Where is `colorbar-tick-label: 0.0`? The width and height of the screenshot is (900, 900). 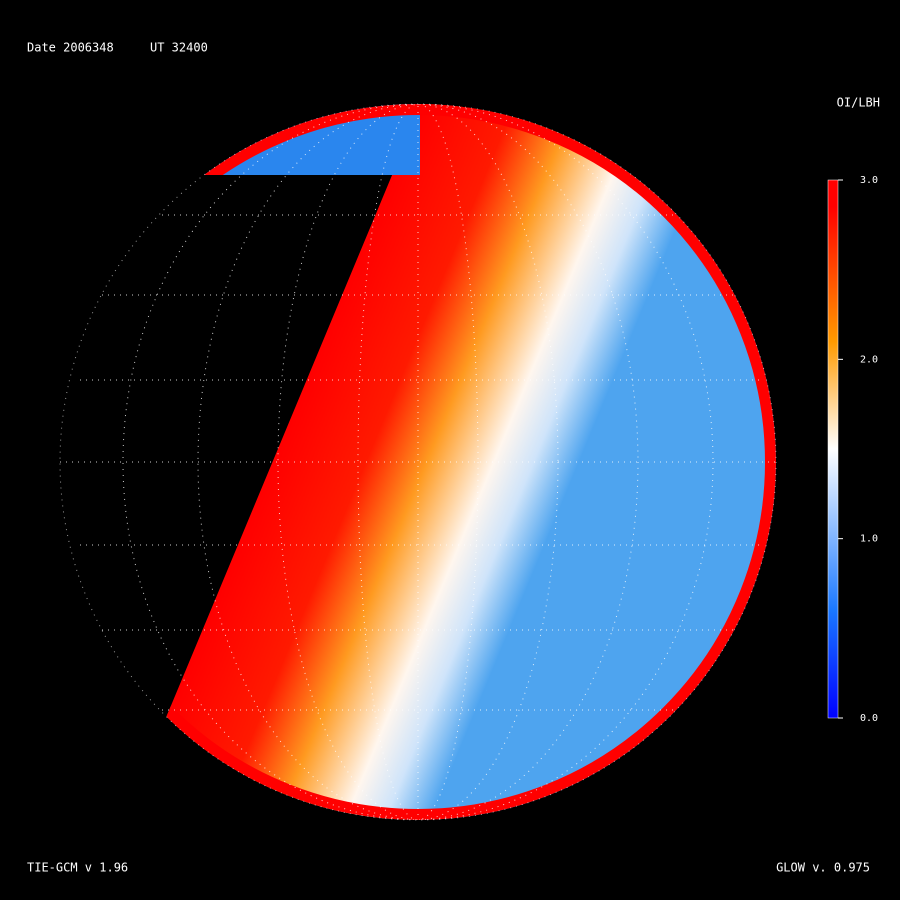 colorbar-tick-label: 0.0 is located at coordinates (869, 718).